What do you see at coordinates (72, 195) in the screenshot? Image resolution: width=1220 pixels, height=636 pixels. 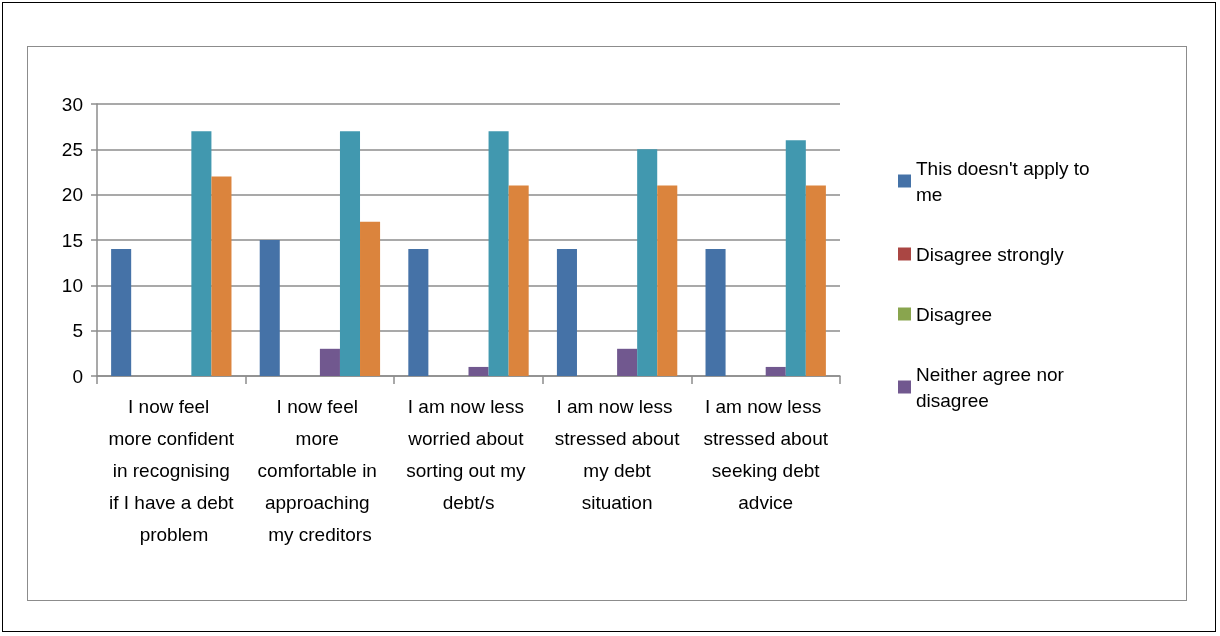 I see `y-tick-label: 20` at bounding box center [72, 195].